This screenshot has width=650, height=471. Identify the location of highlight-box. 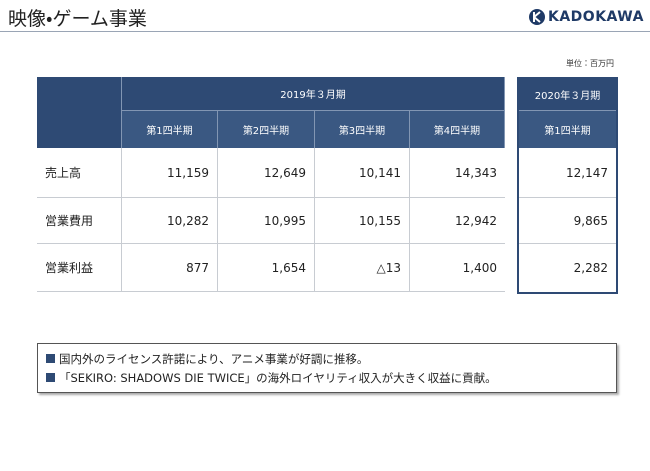
(567, 185).